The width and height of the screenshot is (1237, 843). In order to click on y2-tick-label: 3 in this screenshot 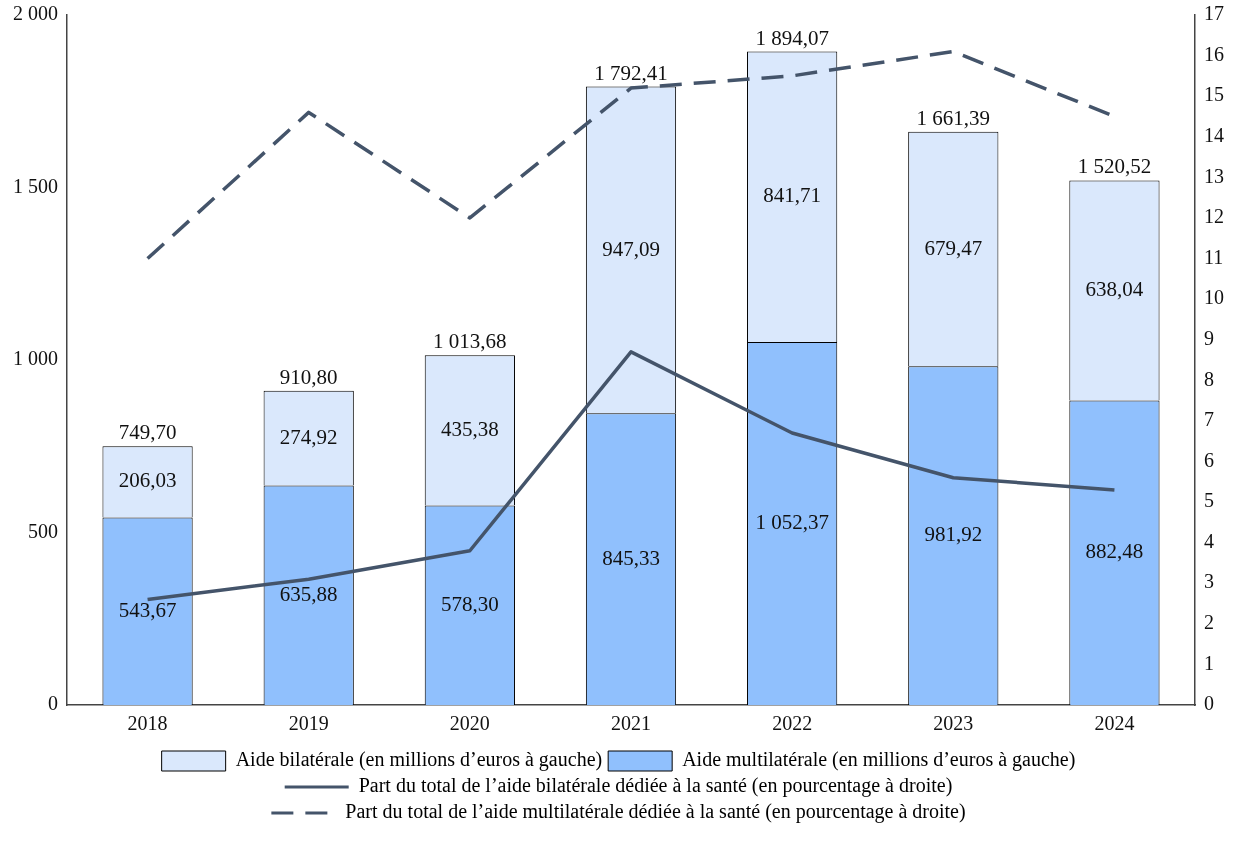, I will do `click(1209, 581)`.